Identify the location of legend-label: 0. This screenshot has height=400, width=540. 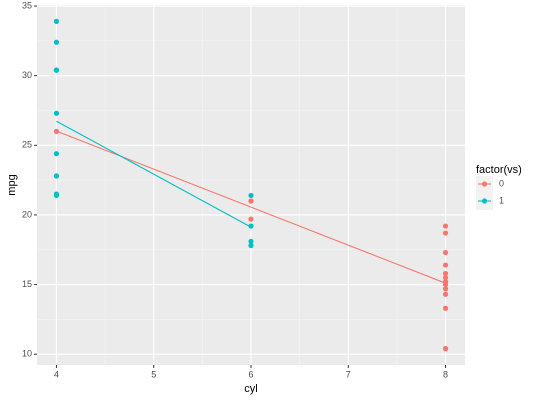
(501, 183).